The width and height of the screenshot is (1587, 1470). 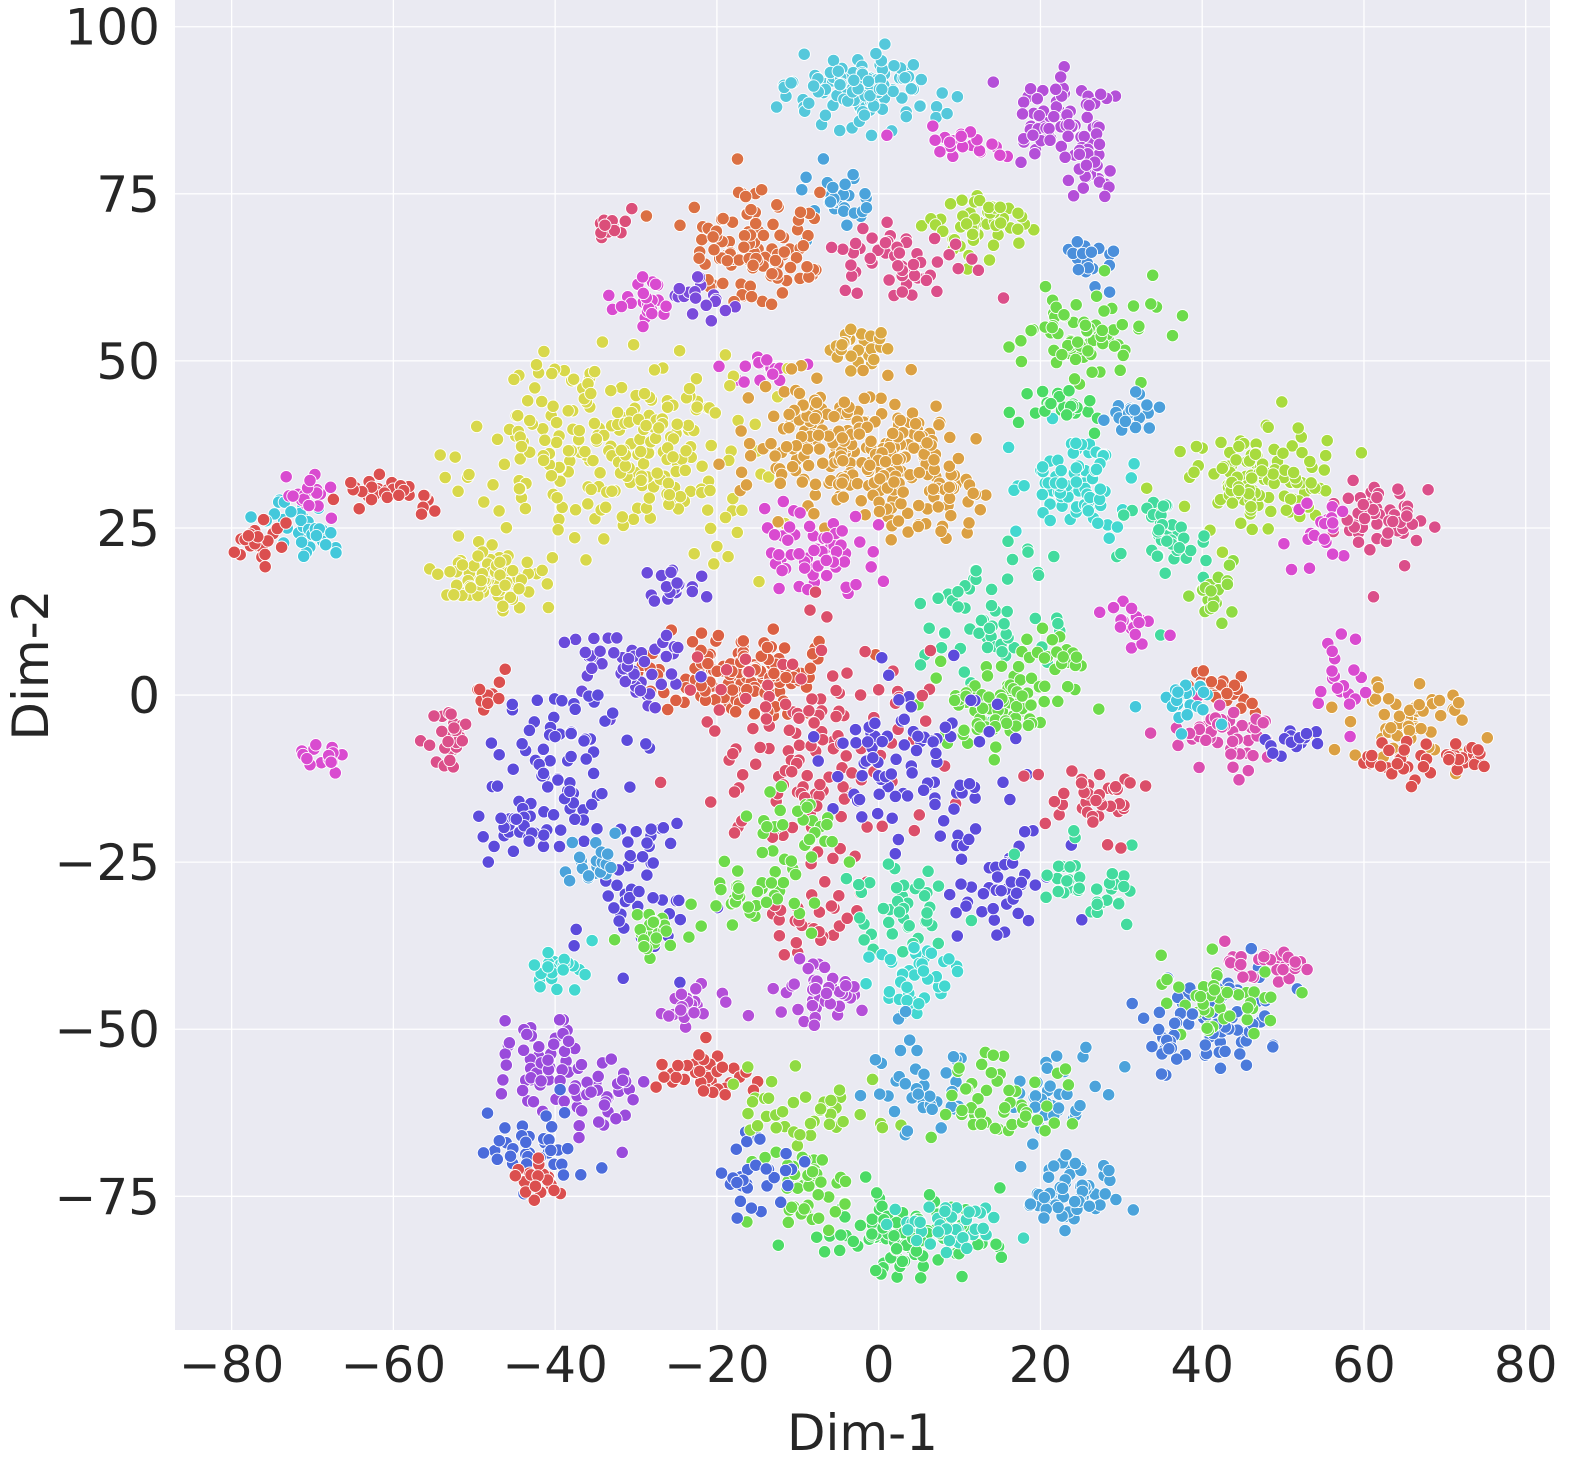 What do you see at coordinates (1364, 1365) in the screenshot?
I see `x-tick-label: 60` at bounding box center [1364, 1365].